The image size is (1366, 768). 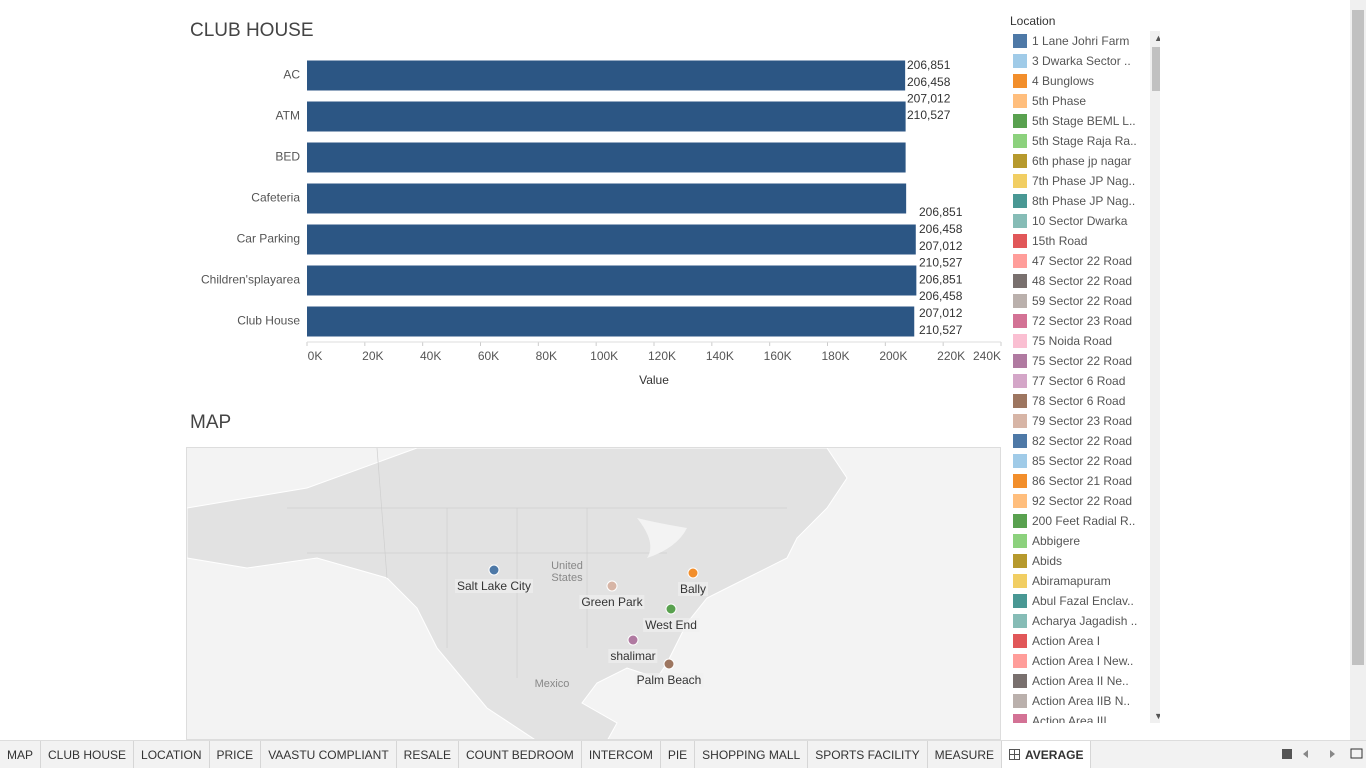 I want to click on legend-item: 75 Noida Road, so click(x=1062, y=341).